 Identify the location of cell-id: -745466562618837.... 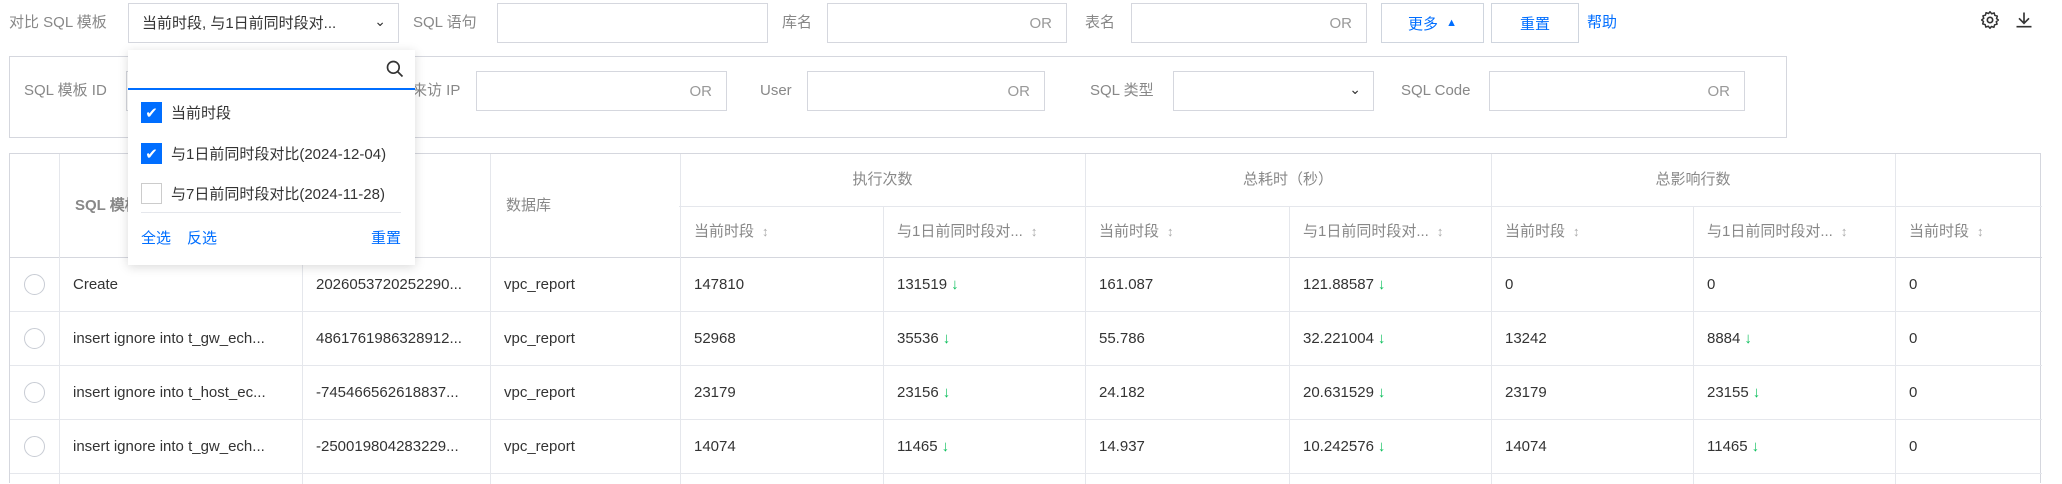
(387, 393).